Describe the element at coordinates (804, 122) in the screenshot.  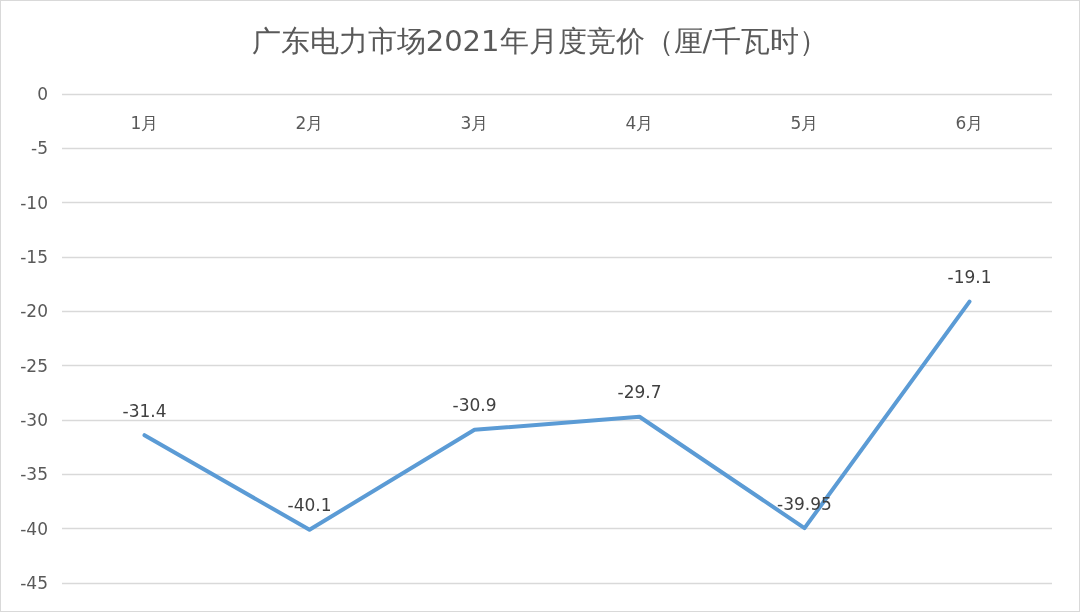
I see `x-tick-label: 5月` at that location.